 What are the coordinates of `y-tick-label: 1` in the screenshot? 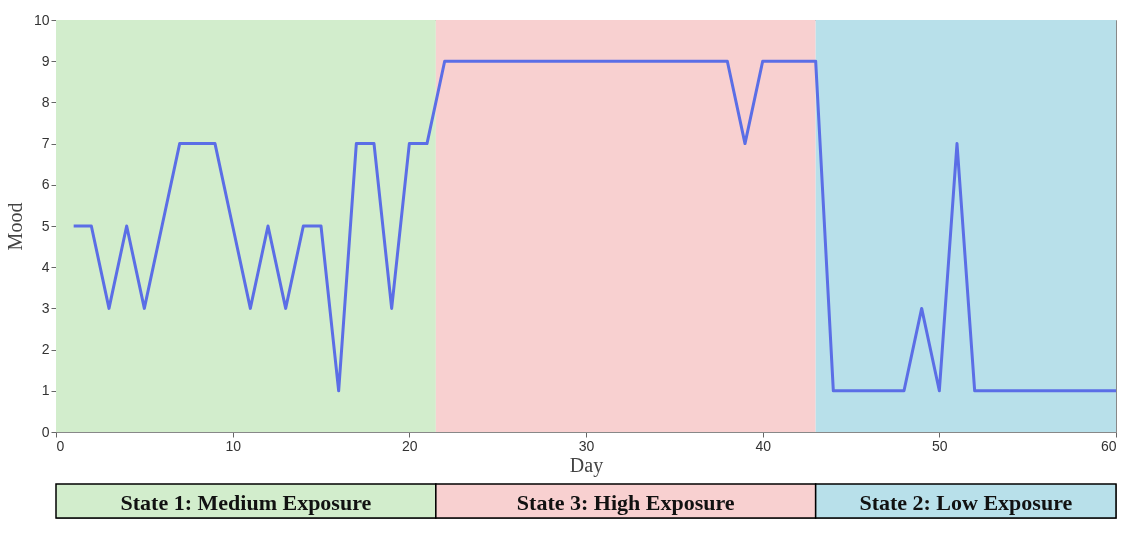 It's located at (45, 390).